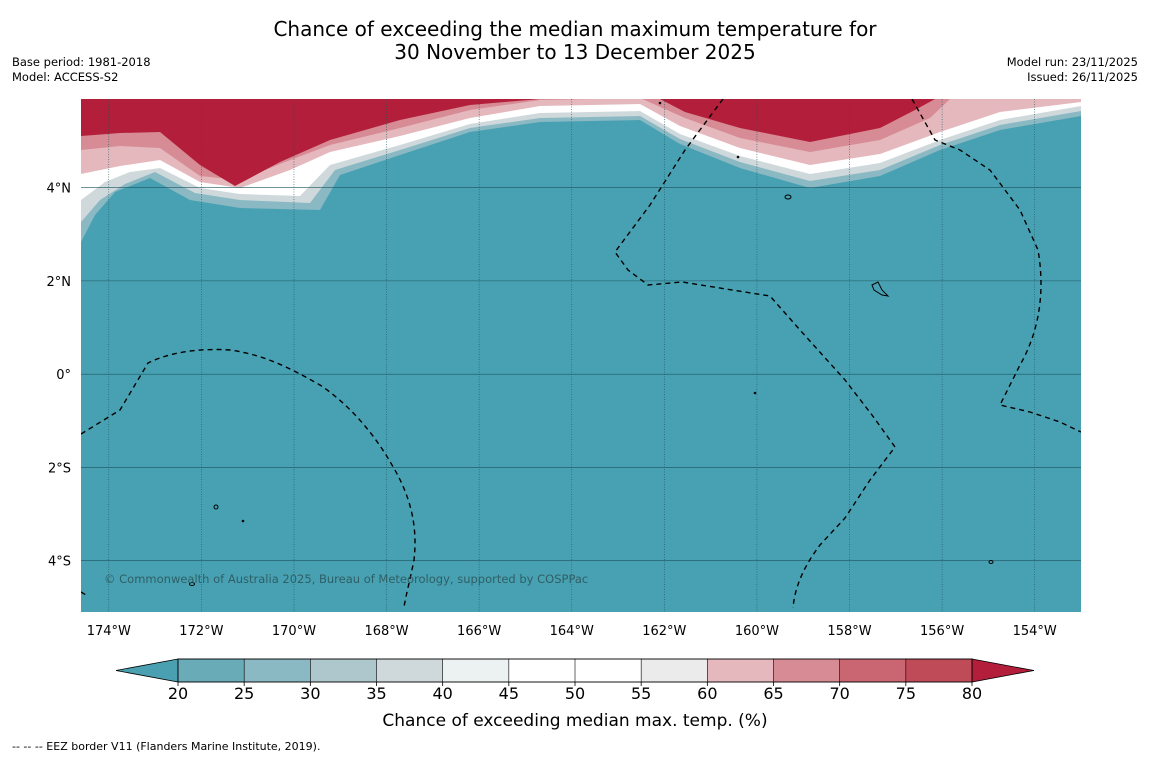 This screenshot has width=1150, height=758. I want to click on colorbar-tick-label: 40, so click(442, 693).